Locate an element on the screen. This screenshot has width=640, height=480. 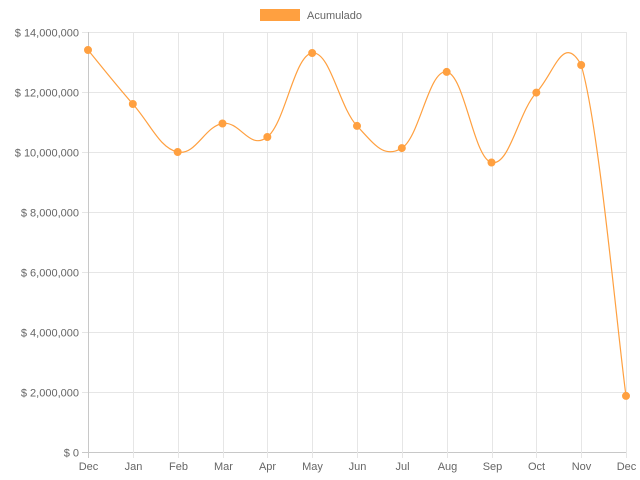
x-tick-label: Jul is located at coordinates (402, 467).